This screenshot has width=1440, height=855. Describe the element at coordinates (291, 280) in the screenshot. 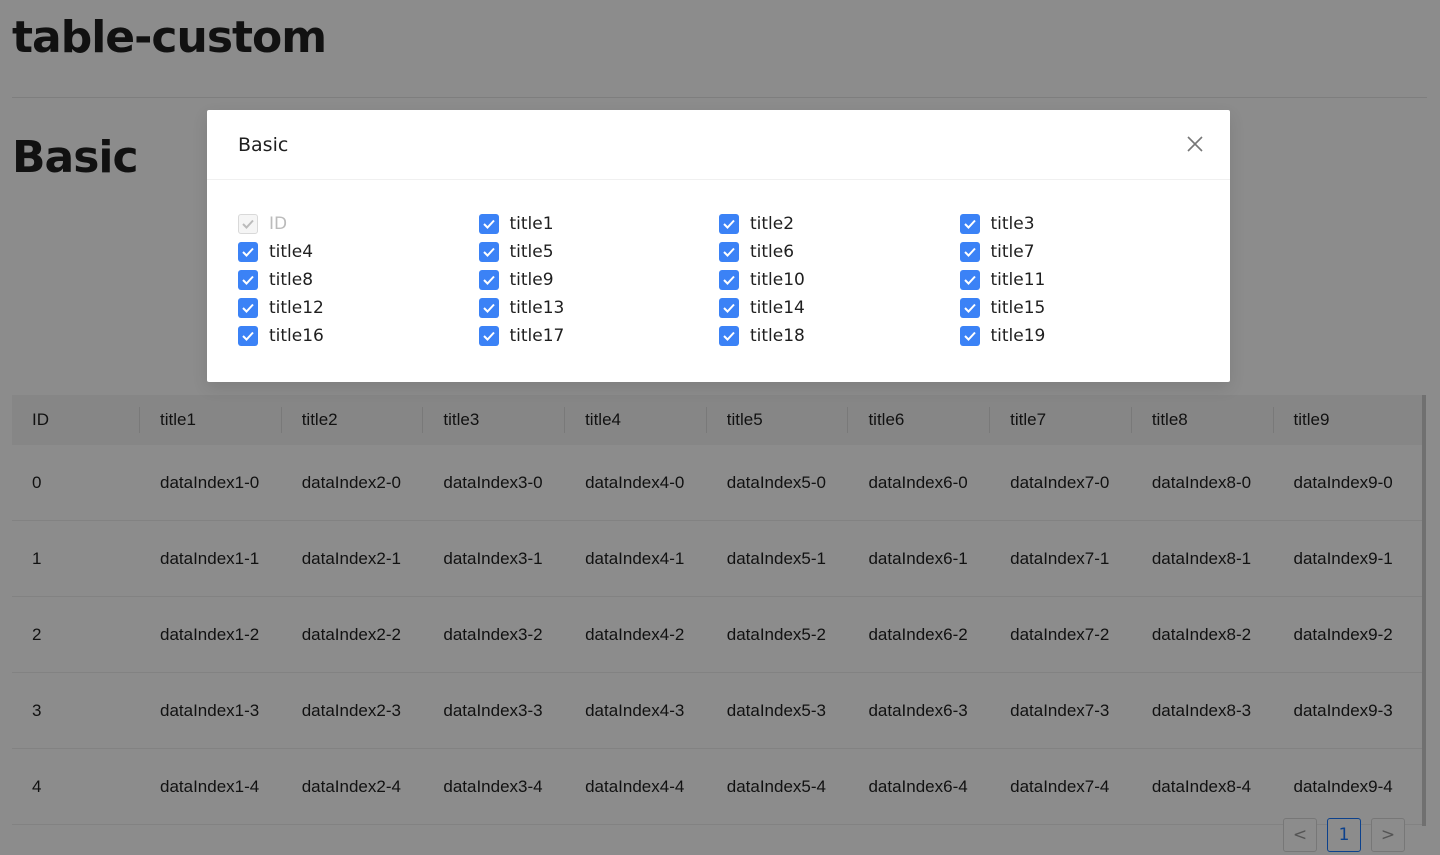

I see `checkbox-label: title8` at that location.